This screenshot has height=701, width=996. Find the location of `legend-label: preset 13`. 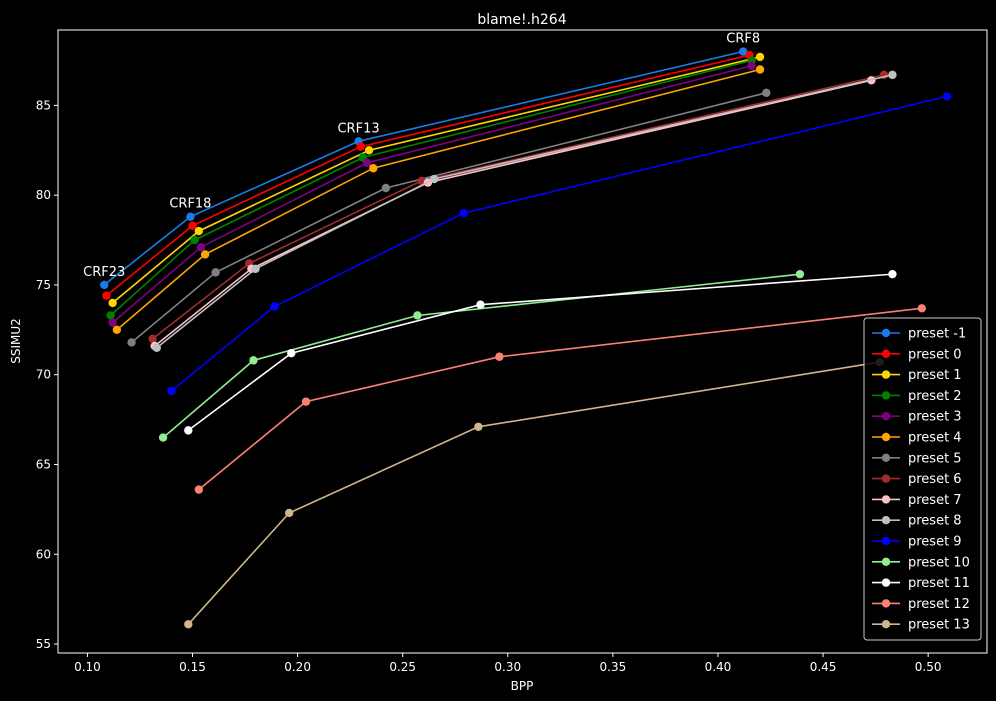

legend-label: preset 13 is located at coordinates (939, 625).